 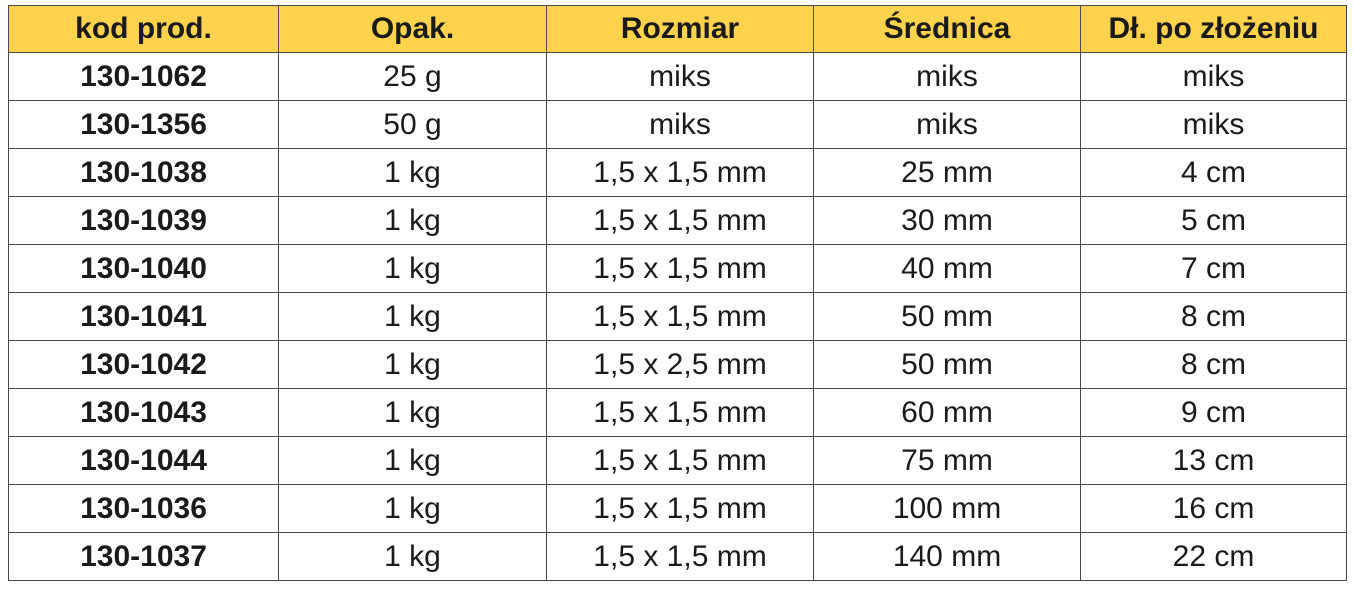 I want to click on table-row: 130-1038 1 kg 1,5 x 1,5 mm 25 mm 4 cm, so click(x=677, y=172).